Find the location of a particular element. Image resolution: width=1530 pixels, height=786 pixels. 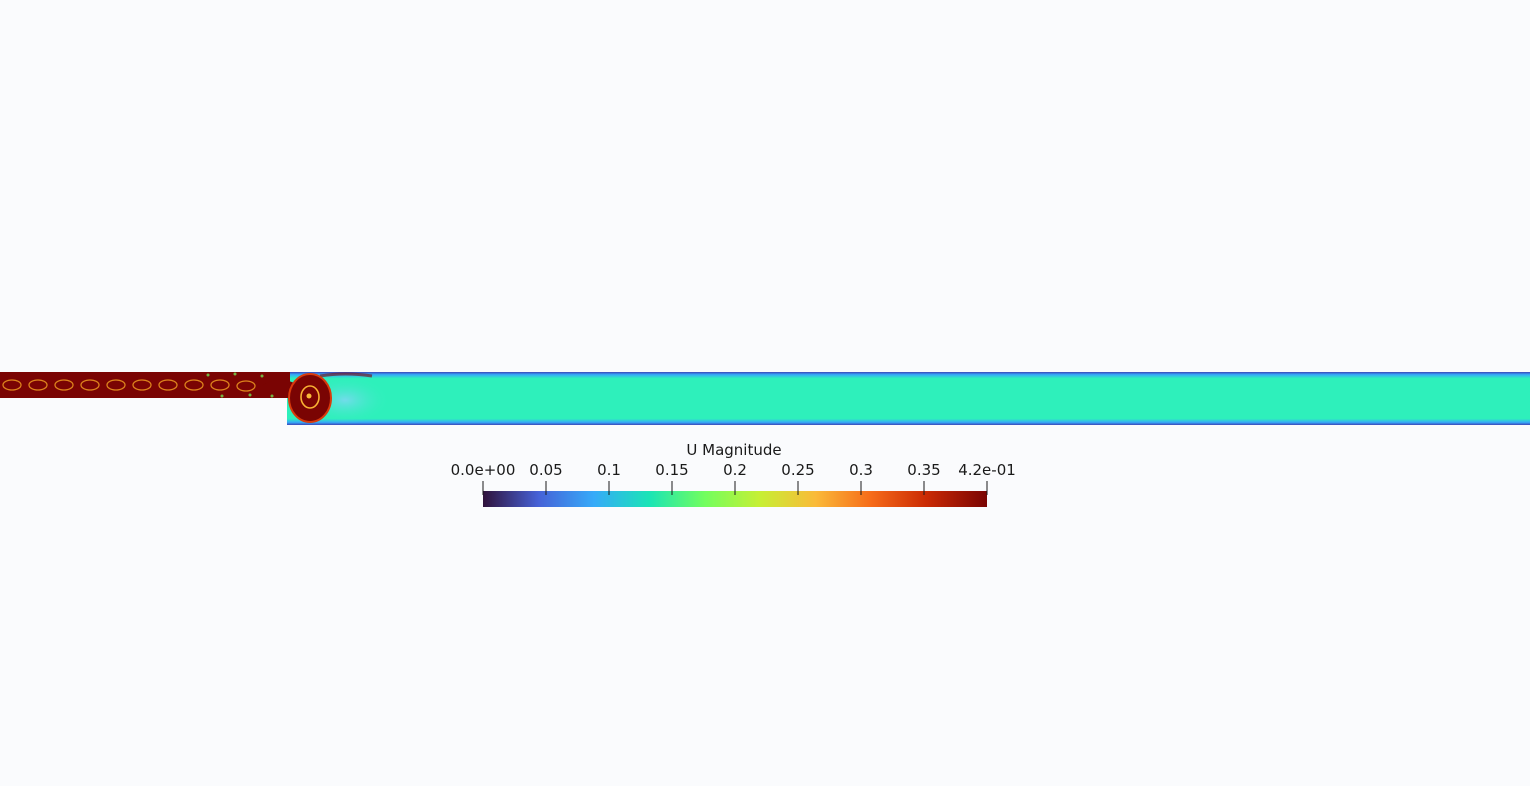

scalar-bar-tick-label: 0.05 is located at coordinates (545, 470).